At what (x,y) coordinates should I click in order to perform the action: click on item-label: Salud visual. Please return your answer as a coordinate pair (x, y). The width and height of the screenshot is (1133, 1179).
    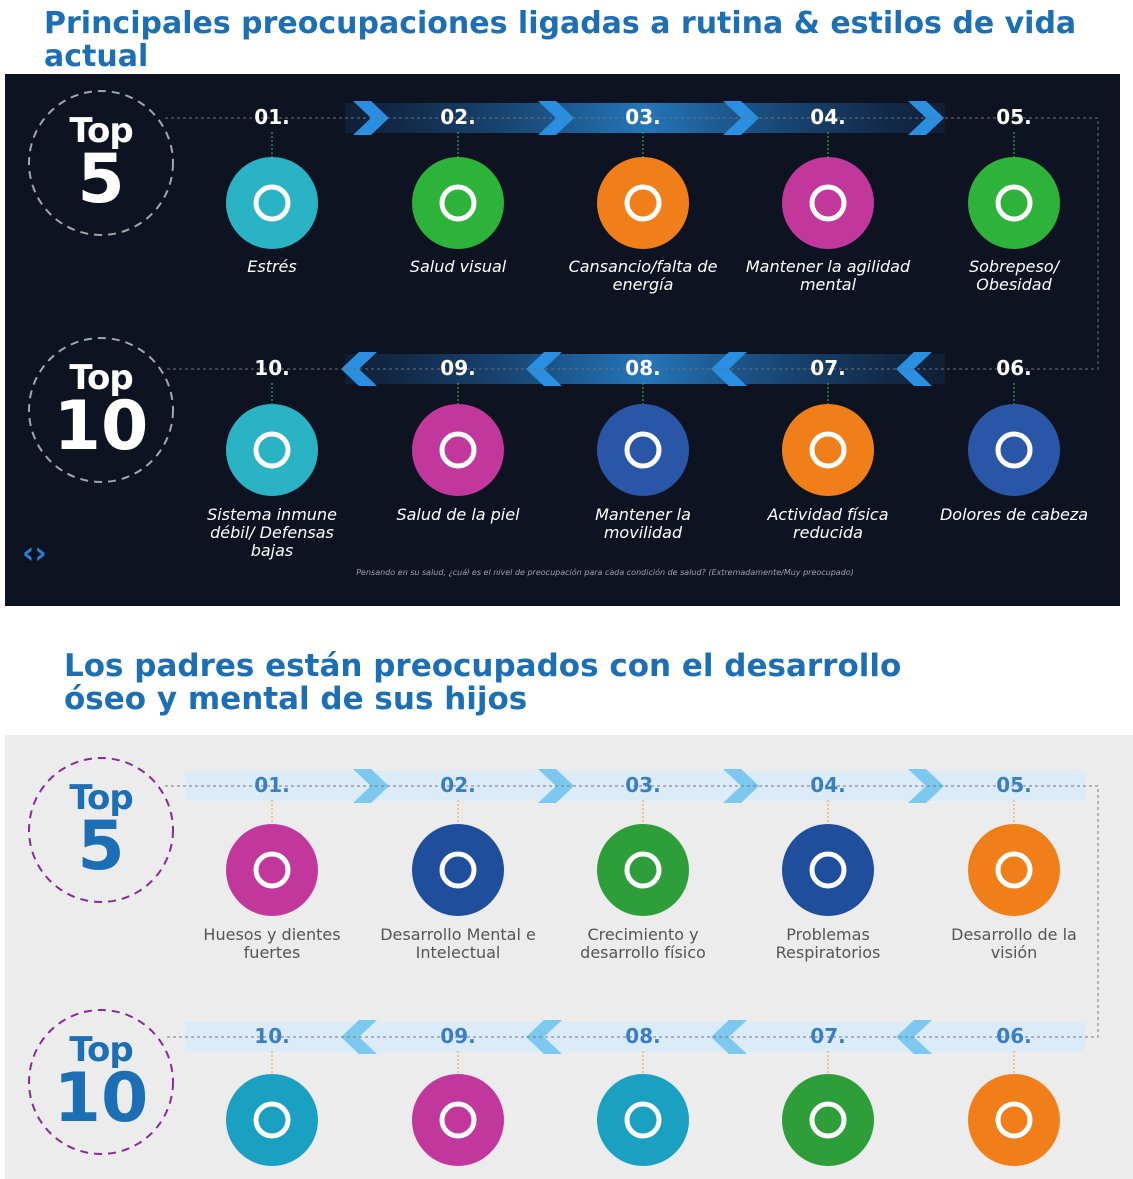
    Looking at the image, I should click on (458, 266).